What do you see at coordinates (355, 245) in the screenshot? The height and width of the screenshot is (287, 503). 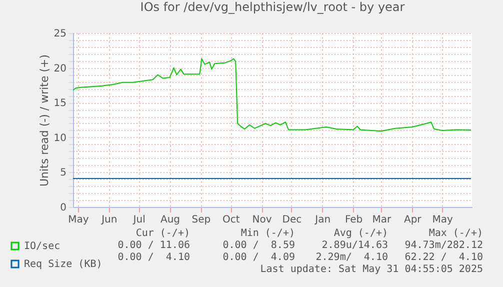 I see `text: 2.89u/14.63` at bounding box center [355, 245].